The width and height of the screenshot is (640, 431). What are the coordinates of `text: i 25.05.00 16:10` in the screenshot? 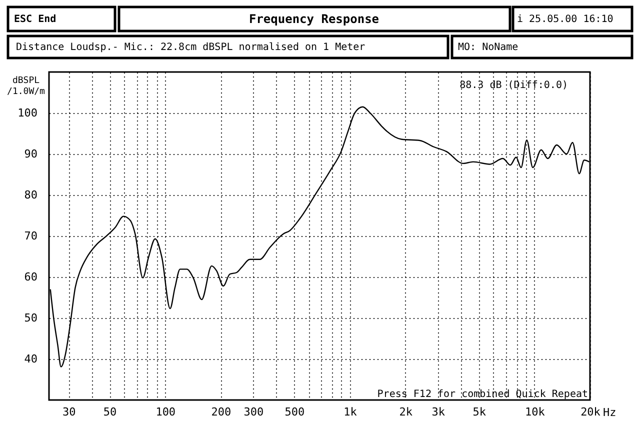 It's located at (565, 19).